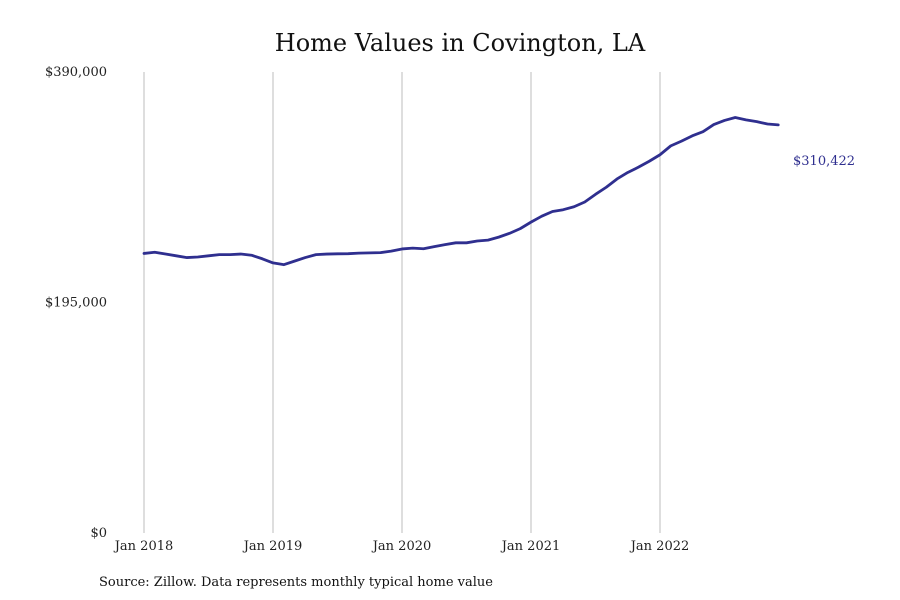 This screenshot has height=600, width=900. Describe the element at coordinates (98, 533) in the screenshot. I see `y-tick-label: $0` at that location.